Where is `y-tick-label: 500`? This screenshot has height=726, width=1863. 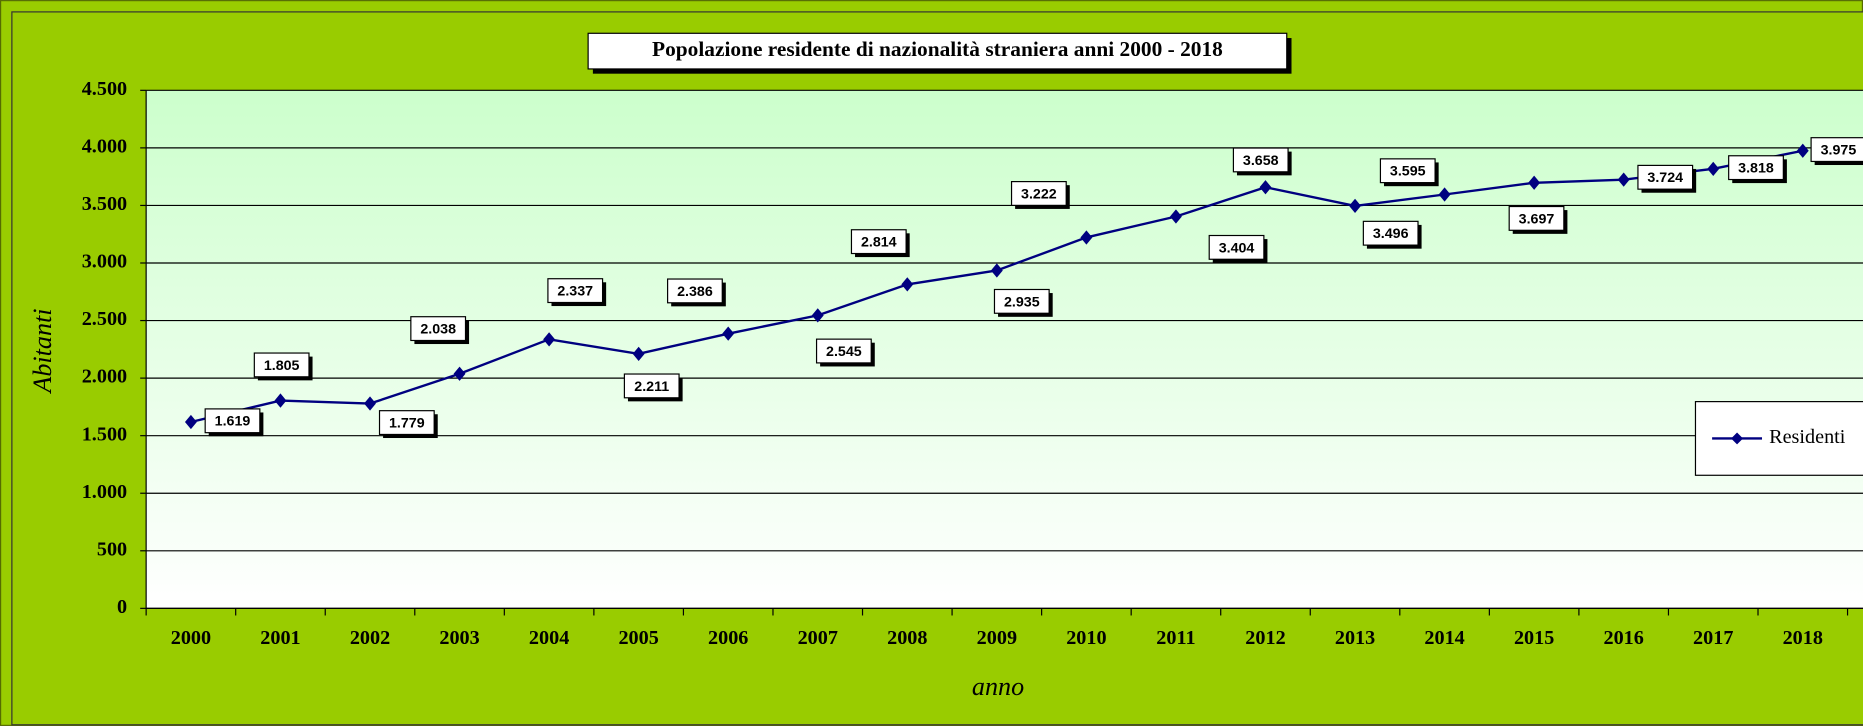
y-tick-label: 500 is located at coordinates (112, 549).